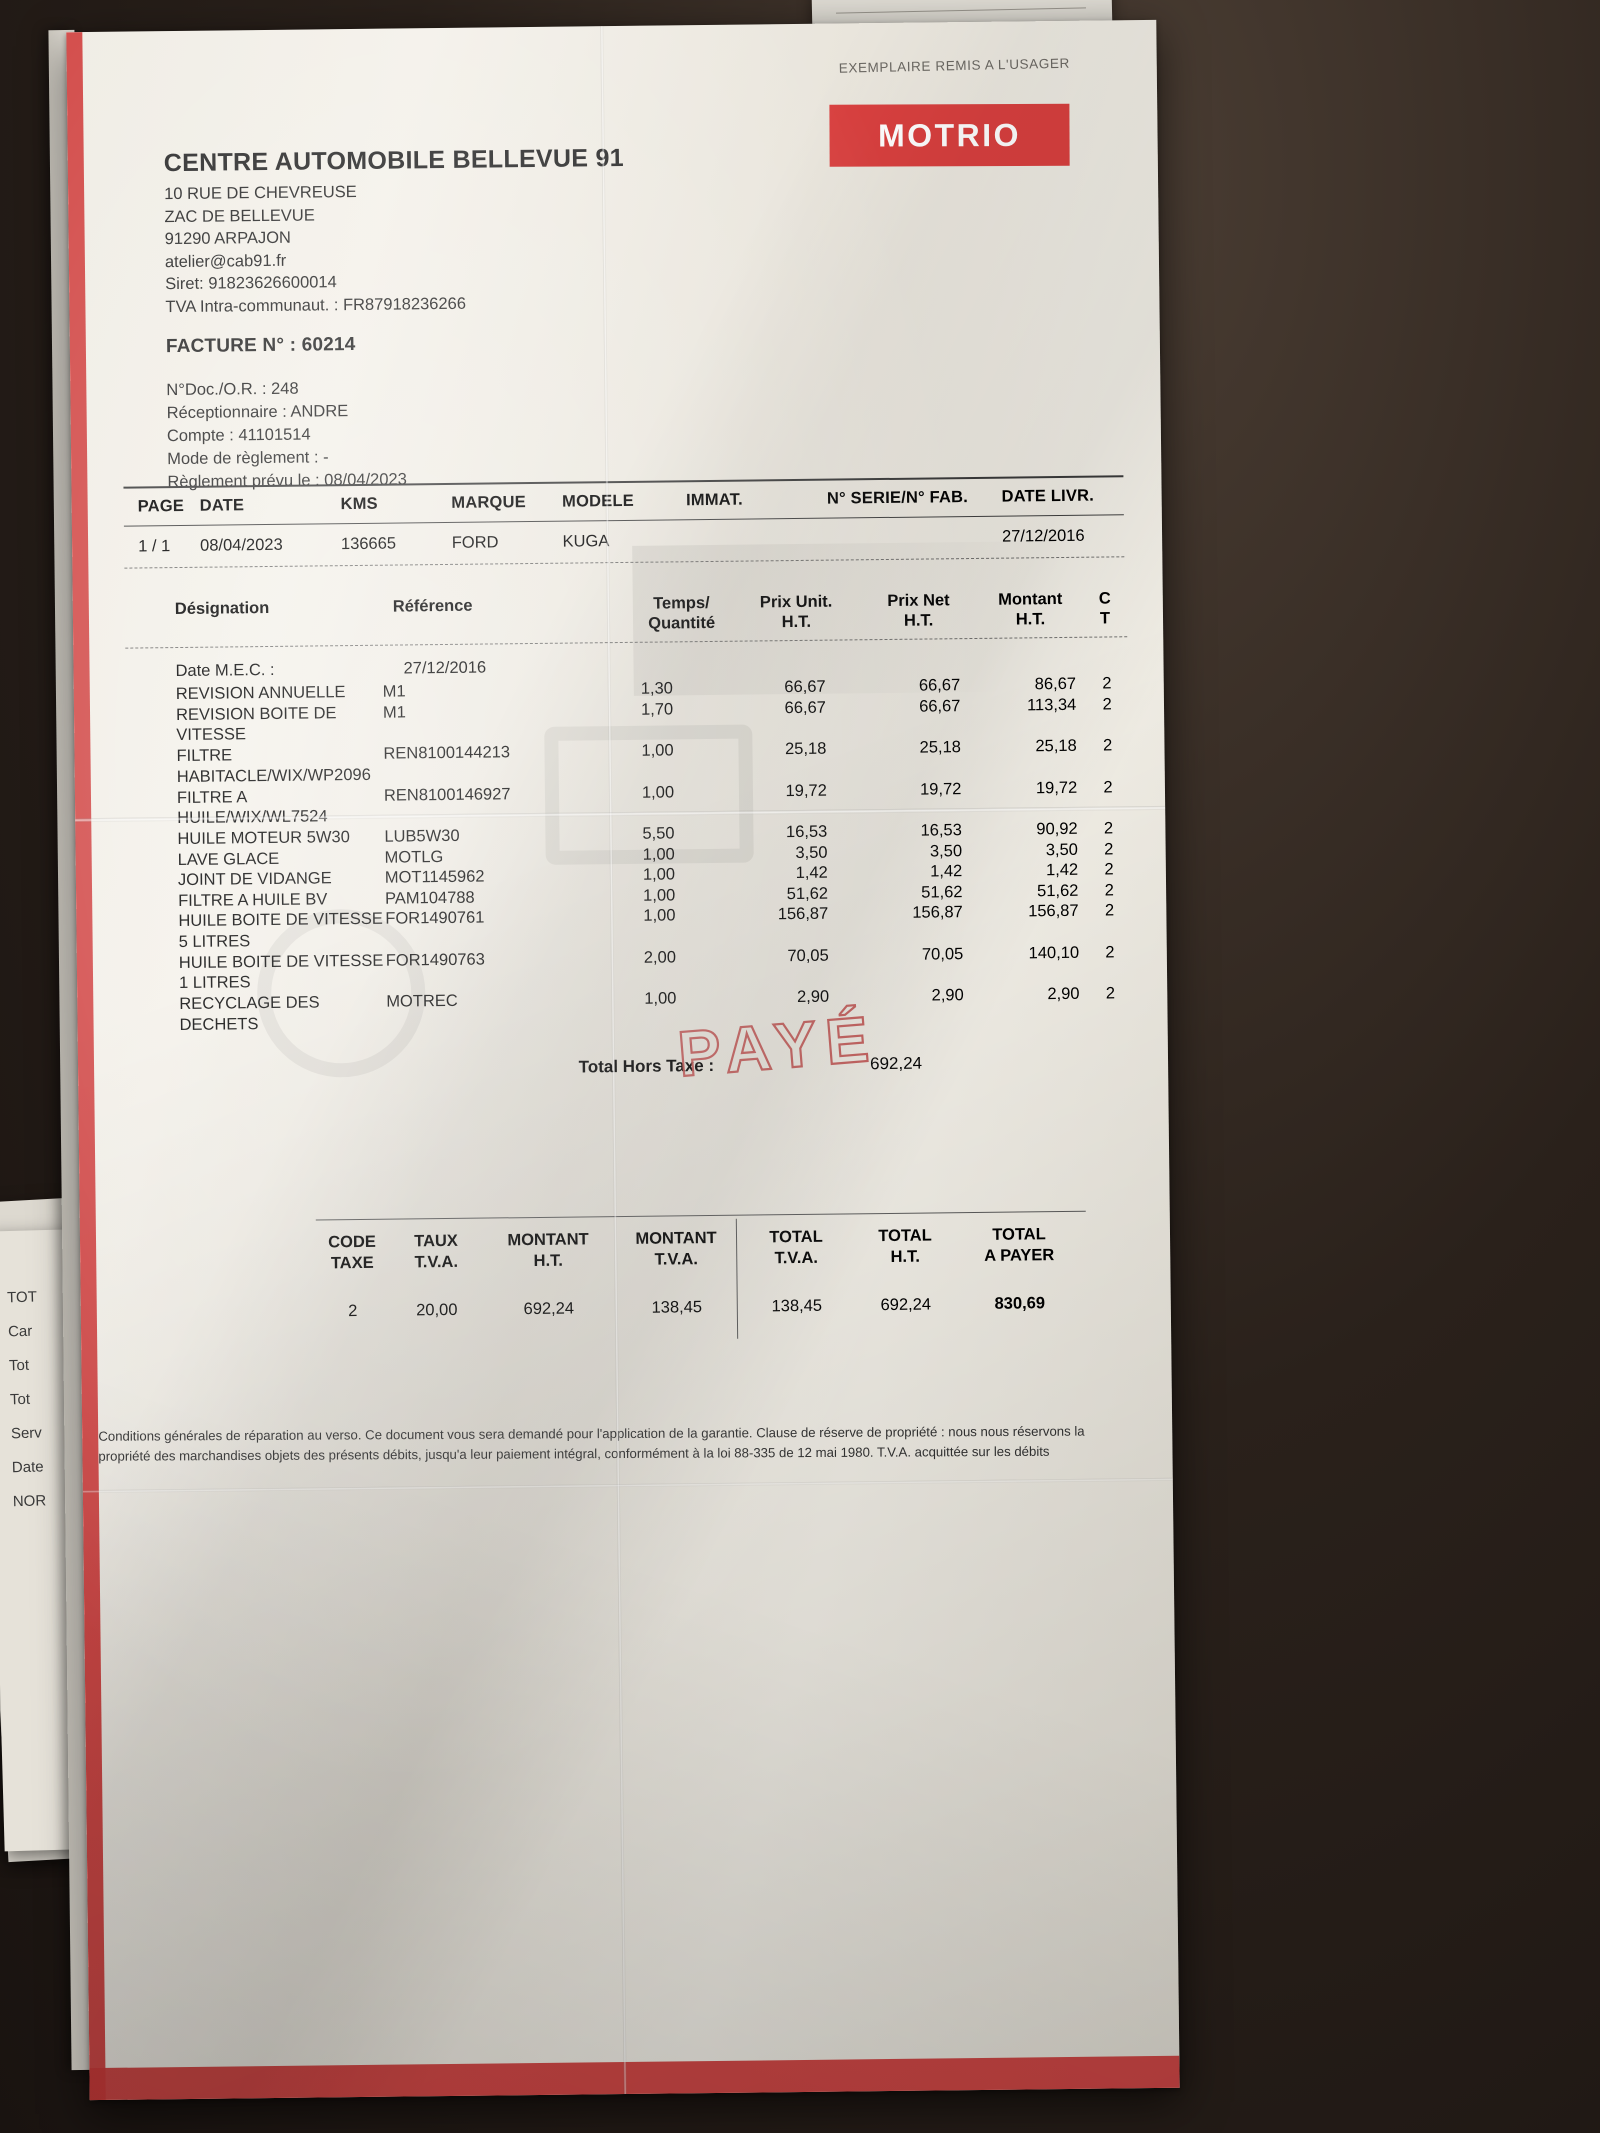 The width and height of the screenshot is (1600, 2133). I want to click on line-item-prix-net: 19,72, so click(940, 789).